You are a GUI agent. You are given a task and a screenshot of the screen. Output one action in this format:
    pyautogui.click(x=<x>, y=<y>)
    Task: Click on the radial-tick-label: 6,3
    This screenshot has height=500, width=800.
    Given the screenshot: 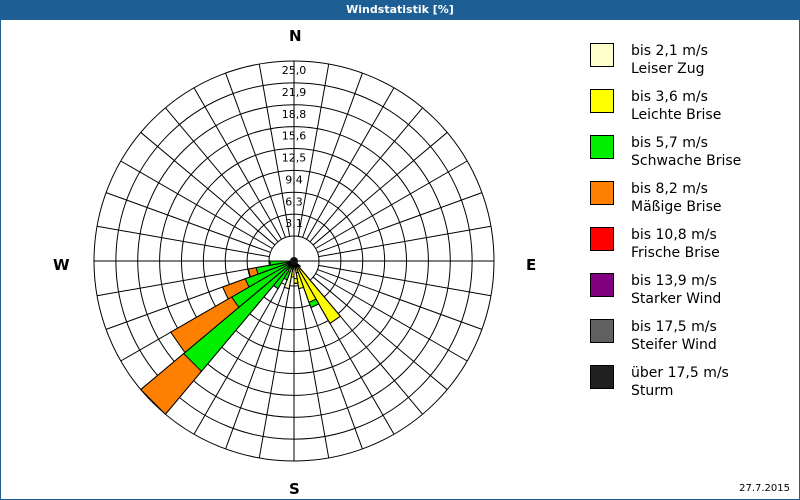 What is the action you would take?
    pyautogui.click(x=294, y=201)
    